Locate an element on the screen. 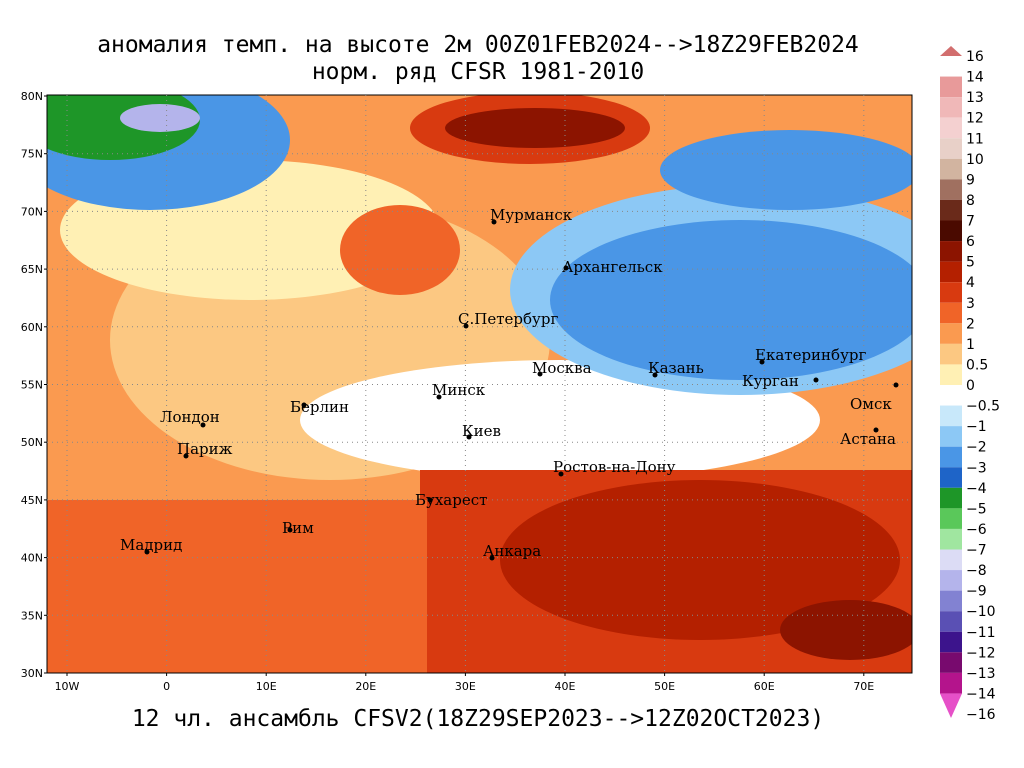 The image size is (1024, 768). colorbar-label: −12 is located at coordinates (981, 653).